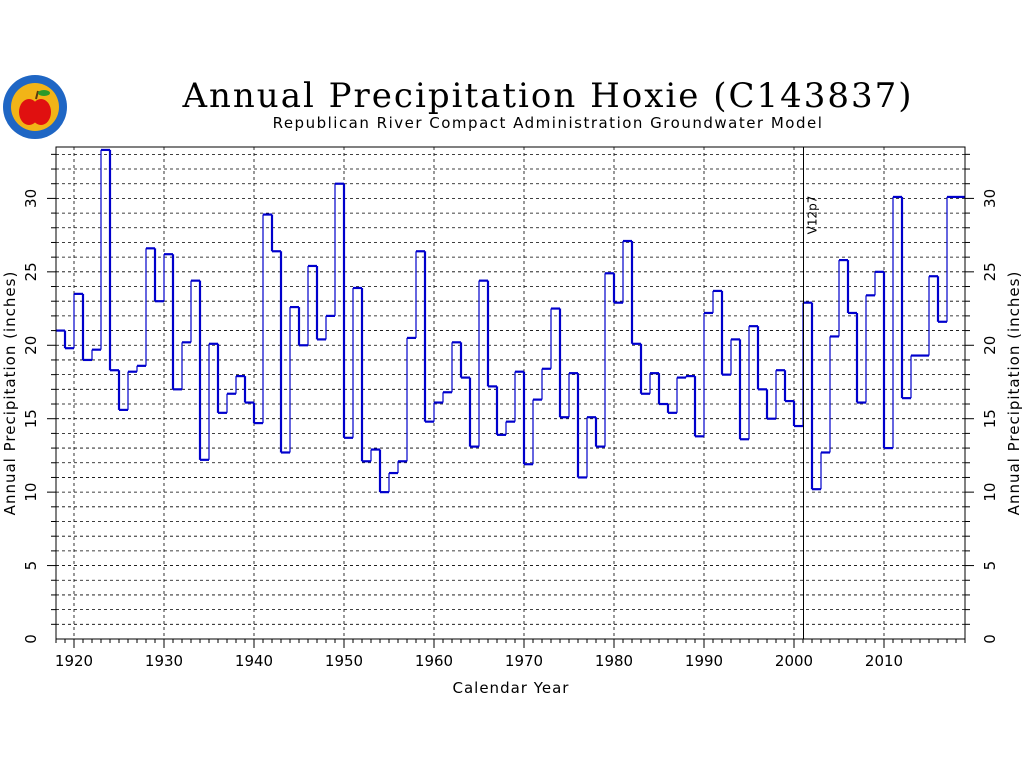  Describe the element at coordinates (990, 345) in the screenshot. I see `y-tick-label-right: 20` at that location.